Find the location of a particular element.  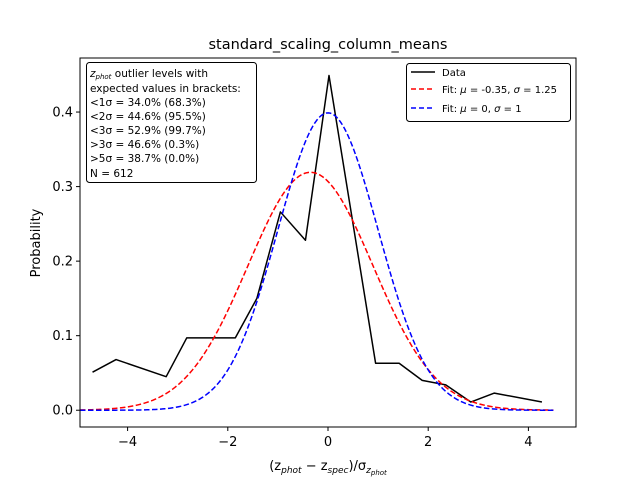

legend-label-red-fit: Fit: μ = -0.35, σ = 1.25 is located at coordinates (499, 90).